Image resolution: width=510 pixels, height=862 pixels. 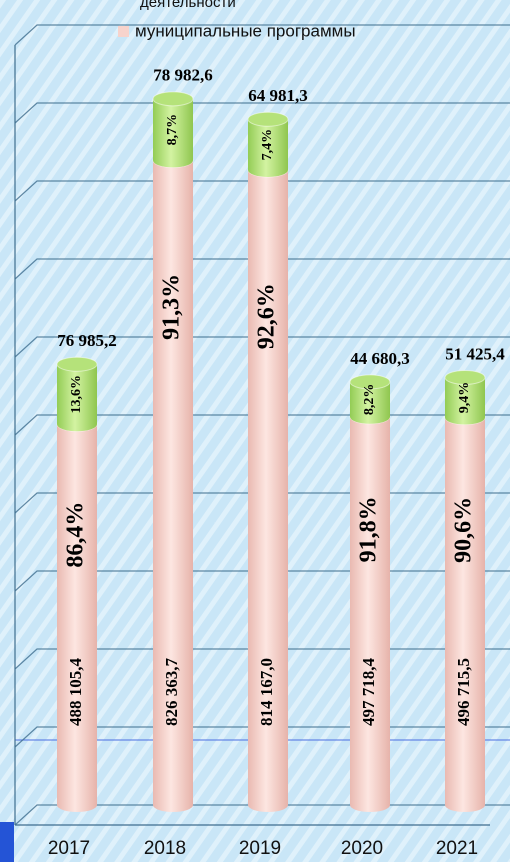 I want to click on legend-swatch, so click(x=123, y=31).